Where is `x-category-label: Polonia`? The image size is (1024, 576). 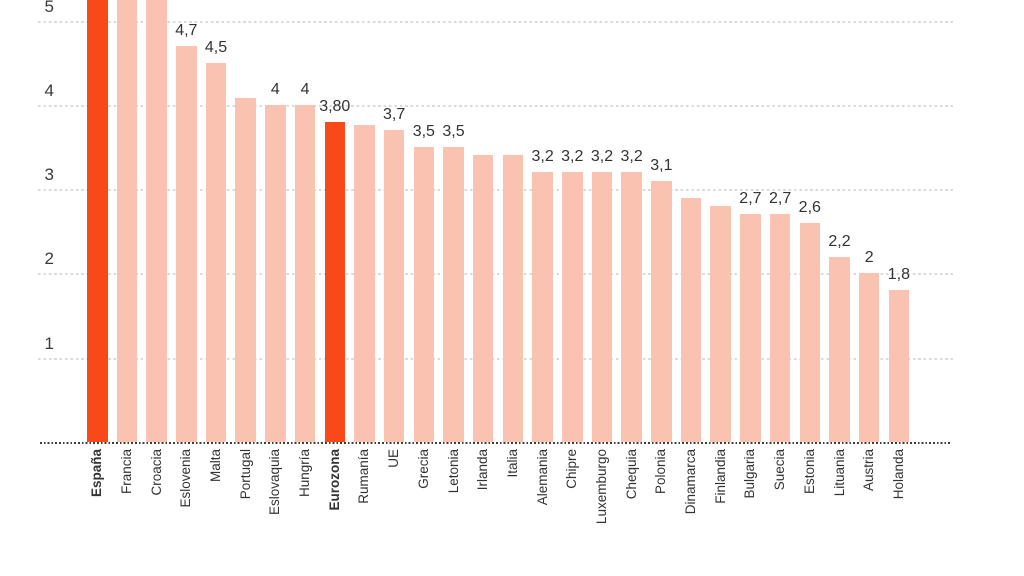
x-category-label: Polonia is located at coordinates (661, 472).